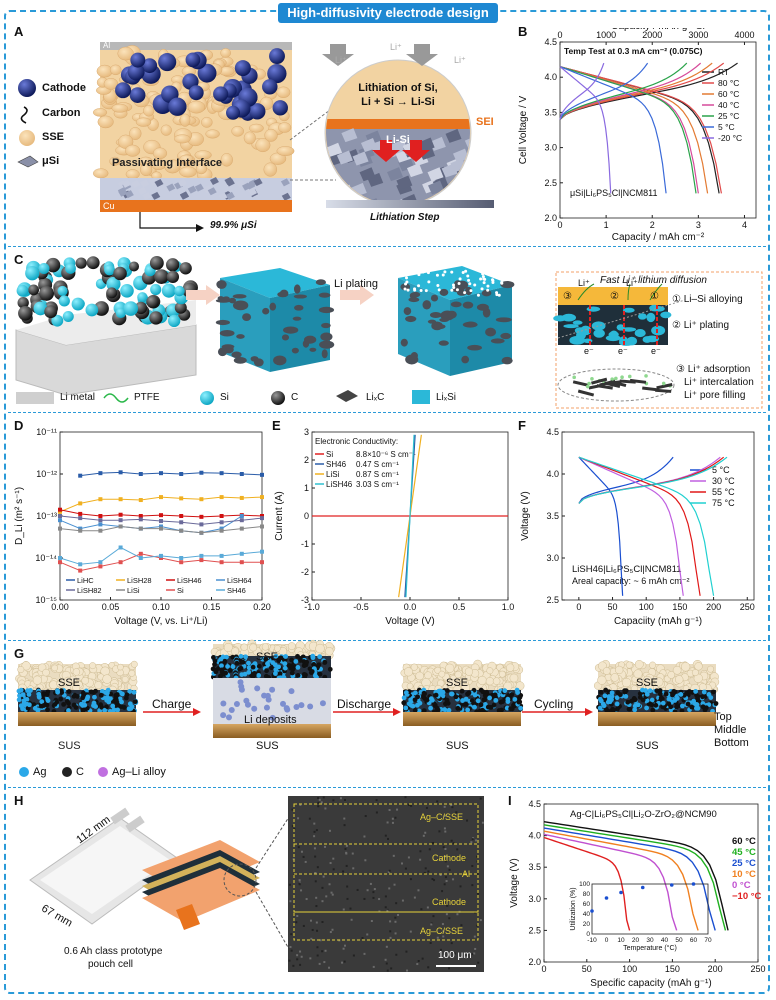 The width and height of the screenshot is (776, 1000). Describe the element at coordinates (723, 72) in the screenshot. I see `legend-entry: RT` at that location.